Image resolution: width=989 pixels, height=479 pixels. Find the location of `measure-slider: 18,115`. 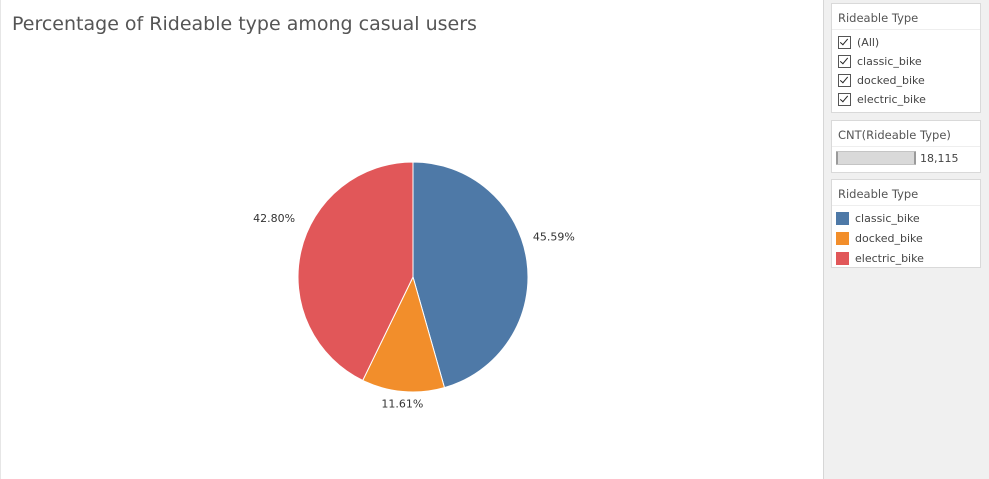

measure-slider: 18,115 is located at coordinates (906, 158).